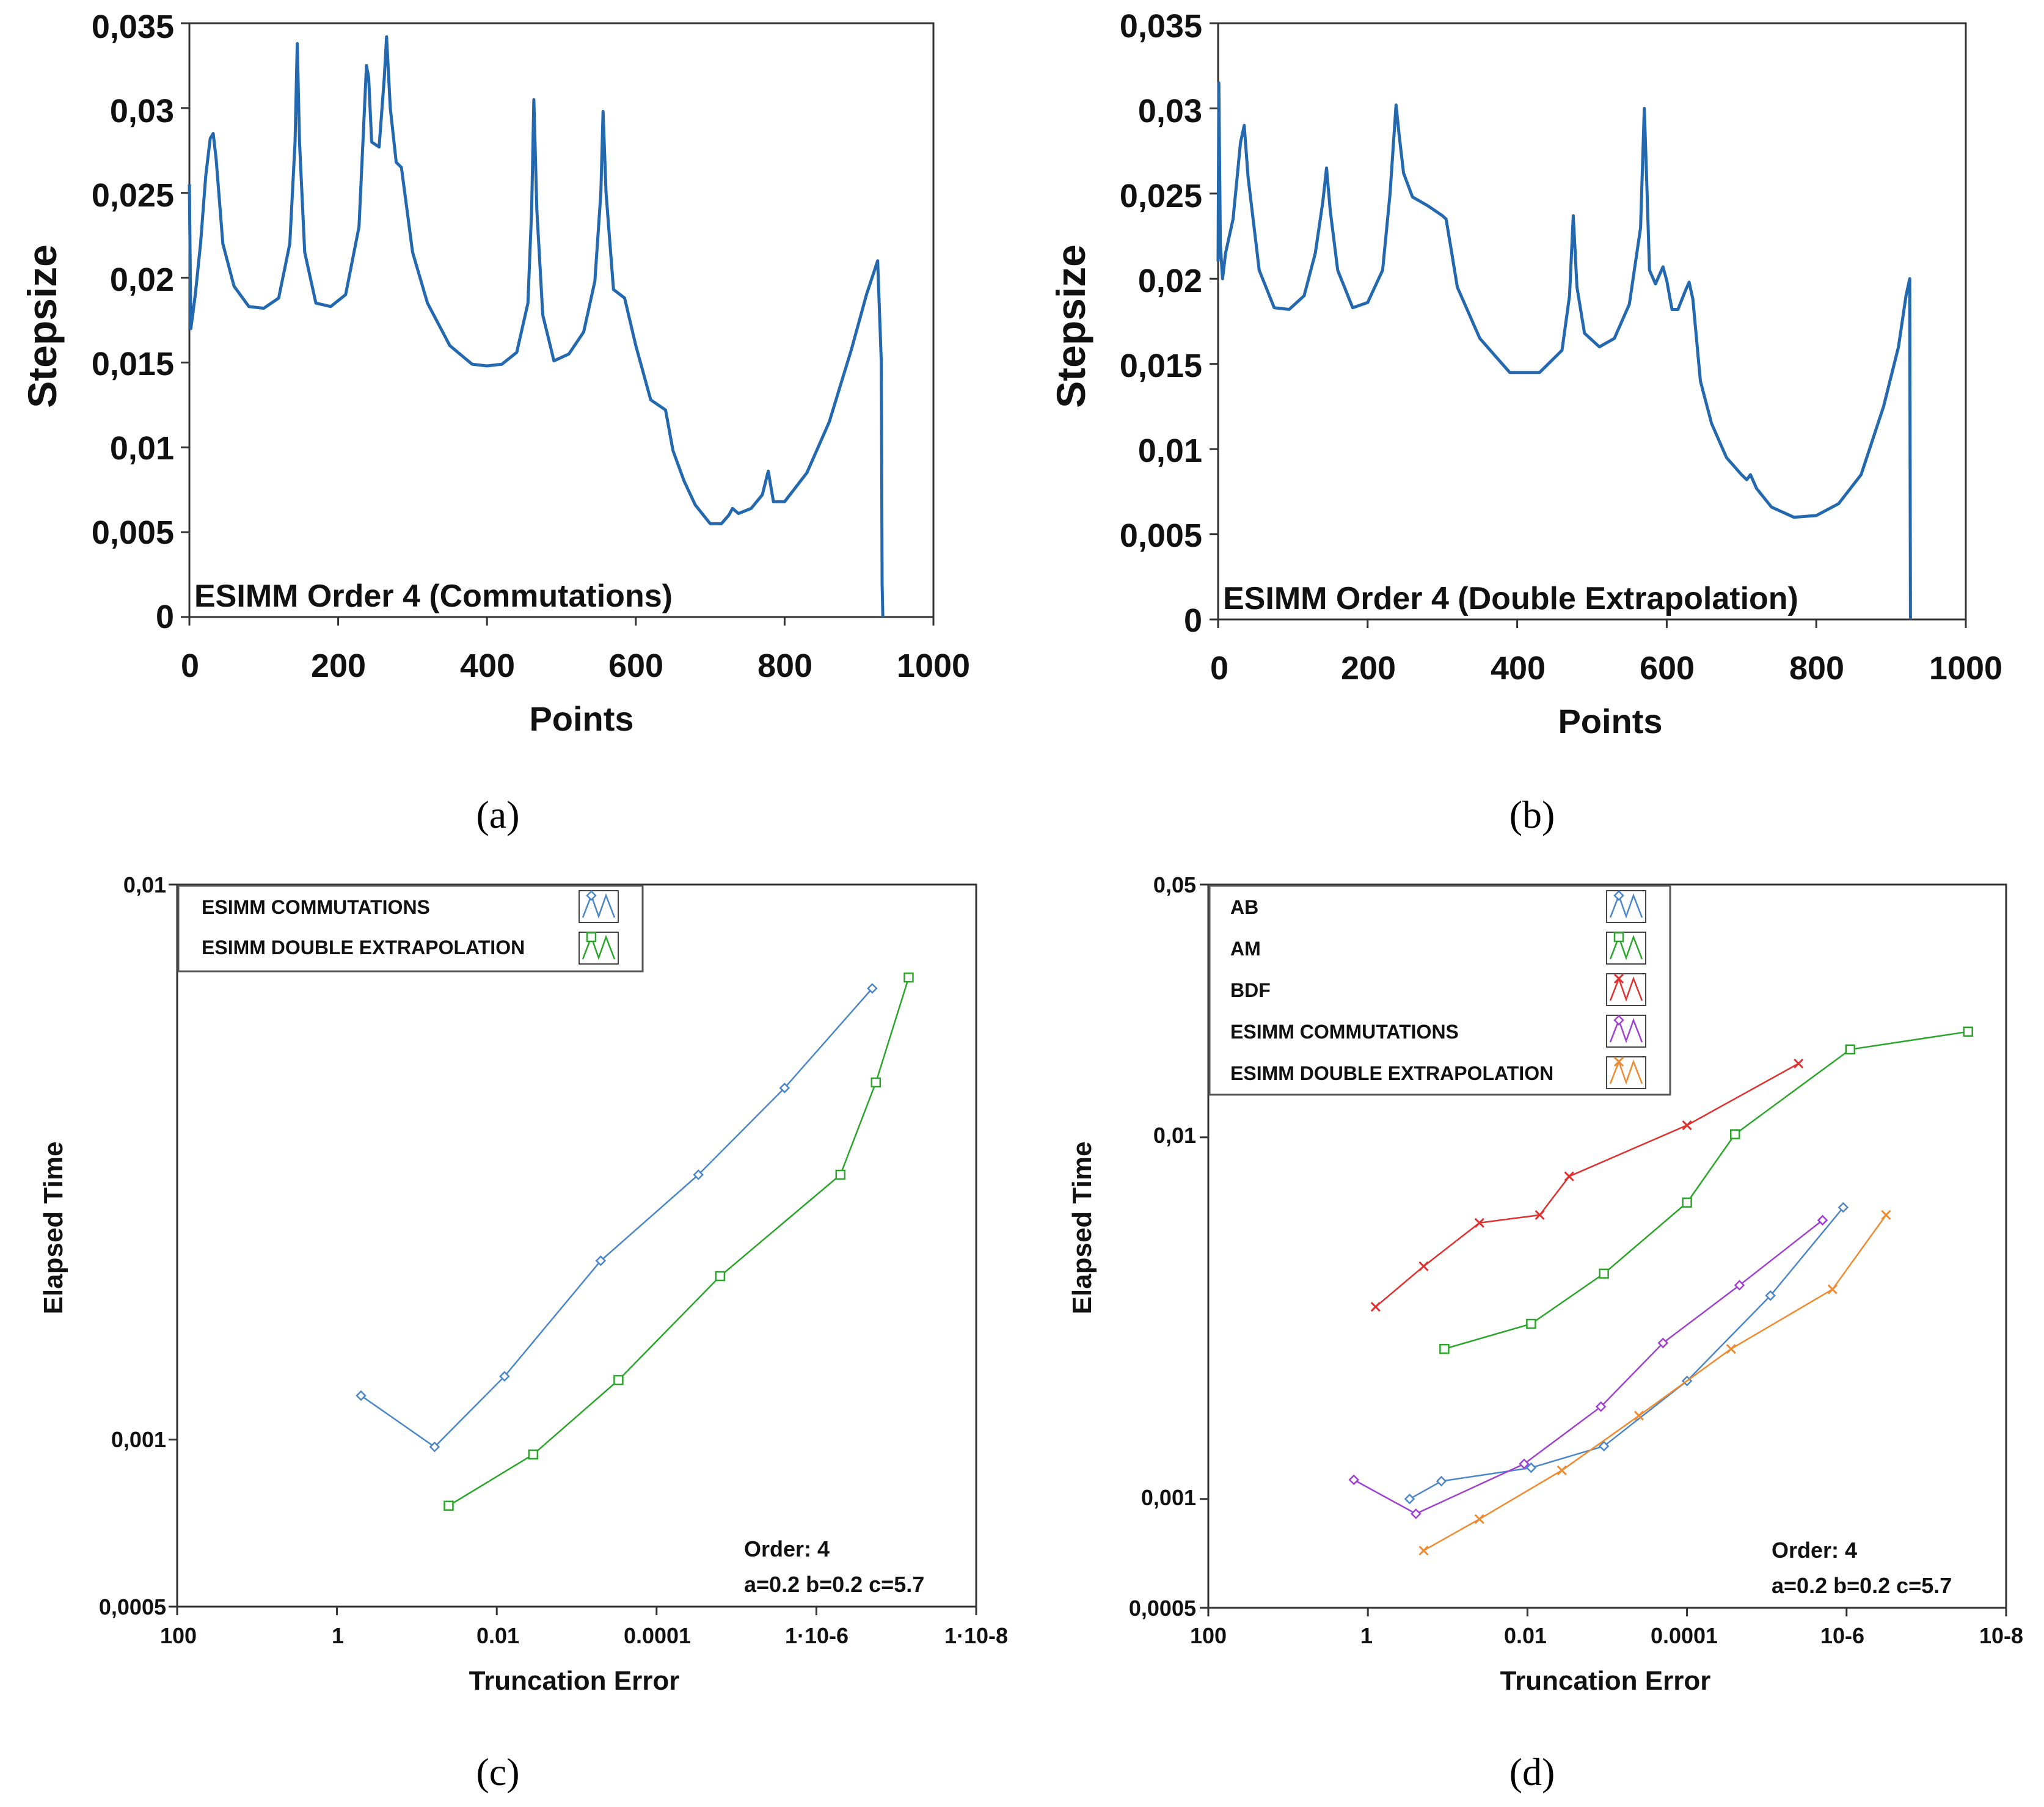 The width and height of the screenshot is (2044, 1807). What do you see at coordinates (785, 666) in the screenshot?
I see `panel-a-xtick-4: 800` at bounding box center [785, 666].